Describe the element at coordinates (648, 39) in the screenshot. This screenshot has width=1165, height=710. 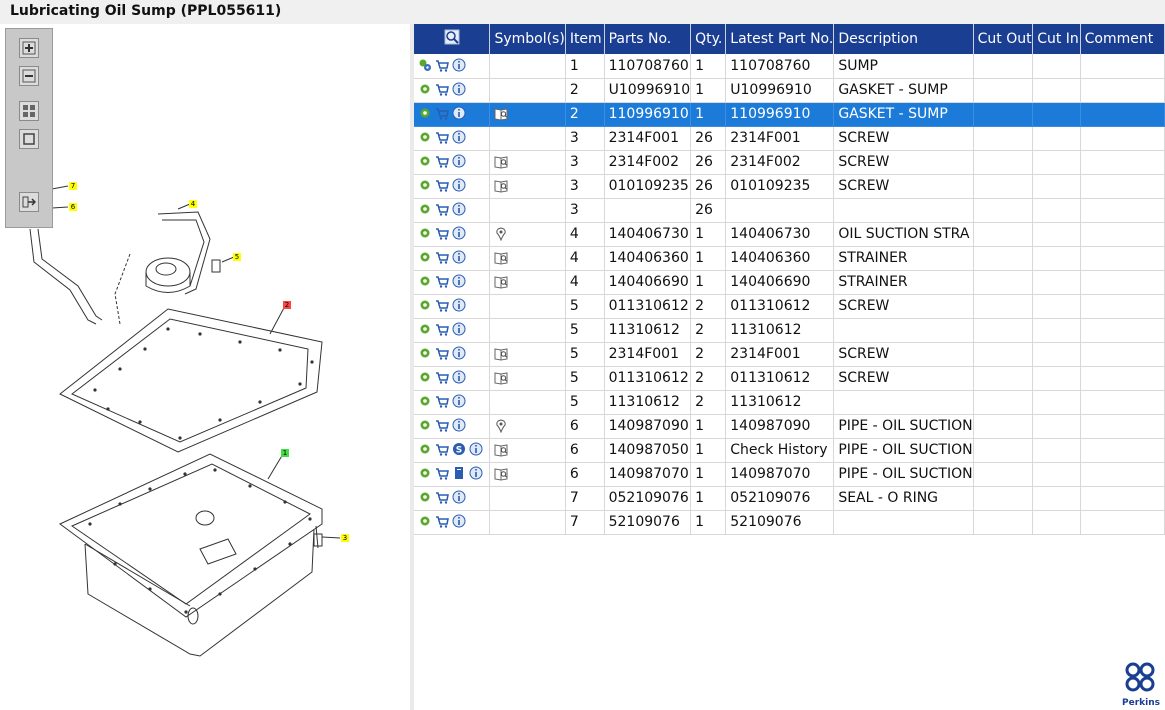
I see `header-parts-no: Parts No.` at that location.